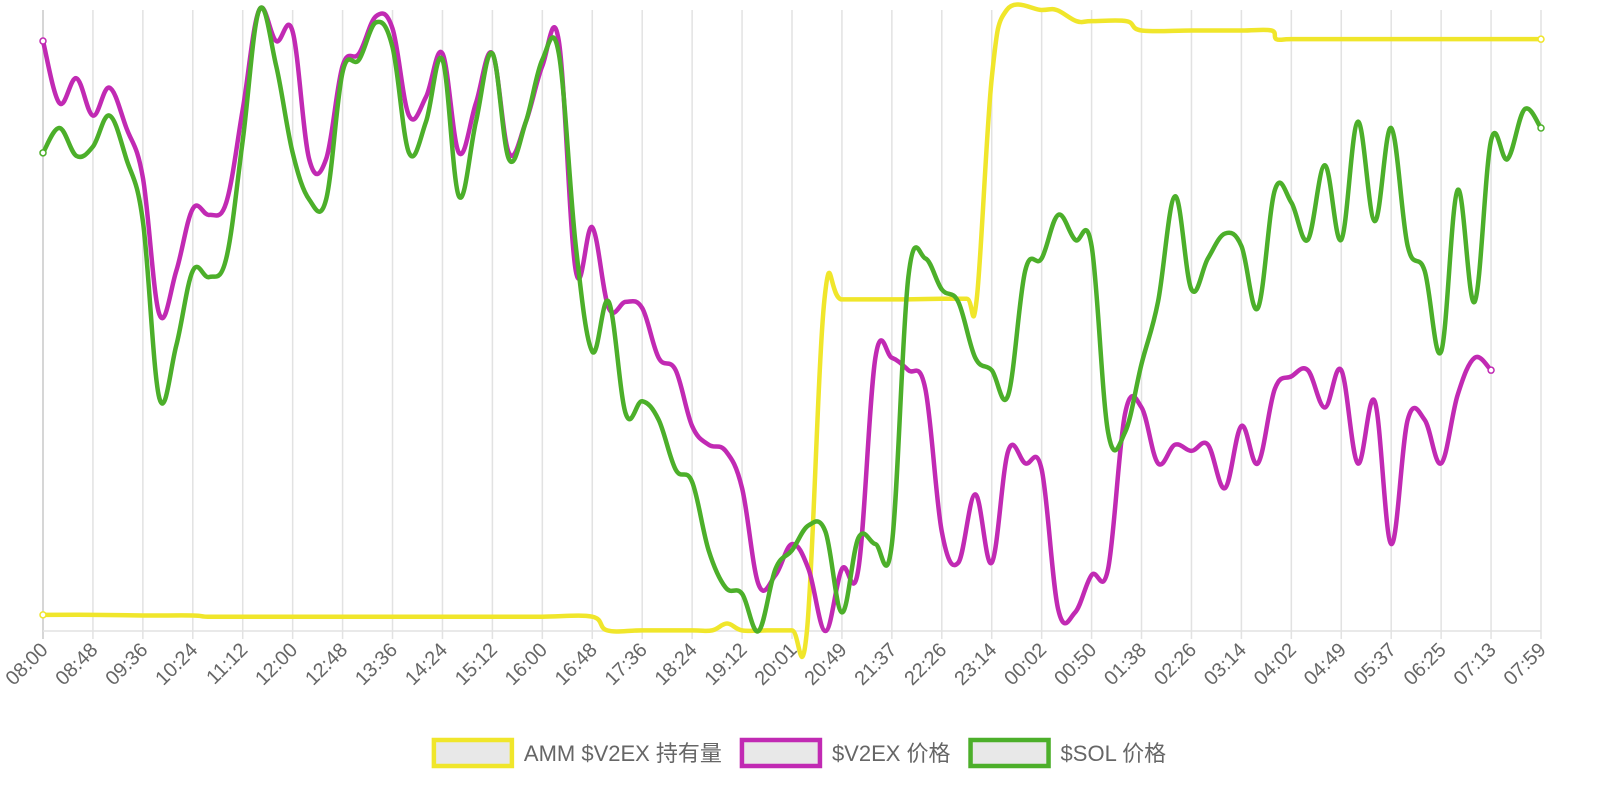 The height and width of the screenshot is (800, 1600). What do you see at coordinates (1067, 753) in the screenshot?
I see `legend-item-2: $SOL 价格` at bounding box center [1067, 753].